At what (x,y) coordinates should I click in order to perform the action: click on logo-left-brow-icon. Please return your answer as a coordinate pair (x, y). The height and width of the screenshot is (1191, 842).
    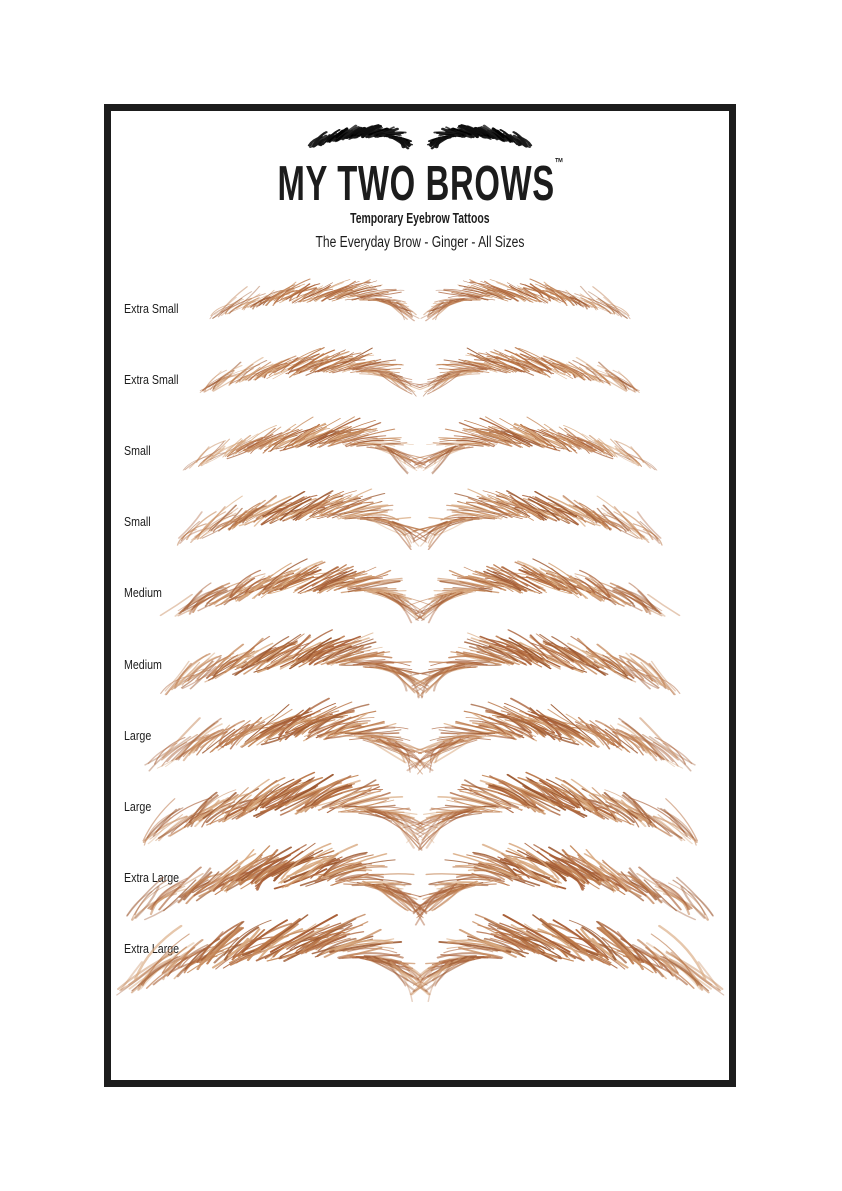
    Looking at the image, I should click on (360, 137).